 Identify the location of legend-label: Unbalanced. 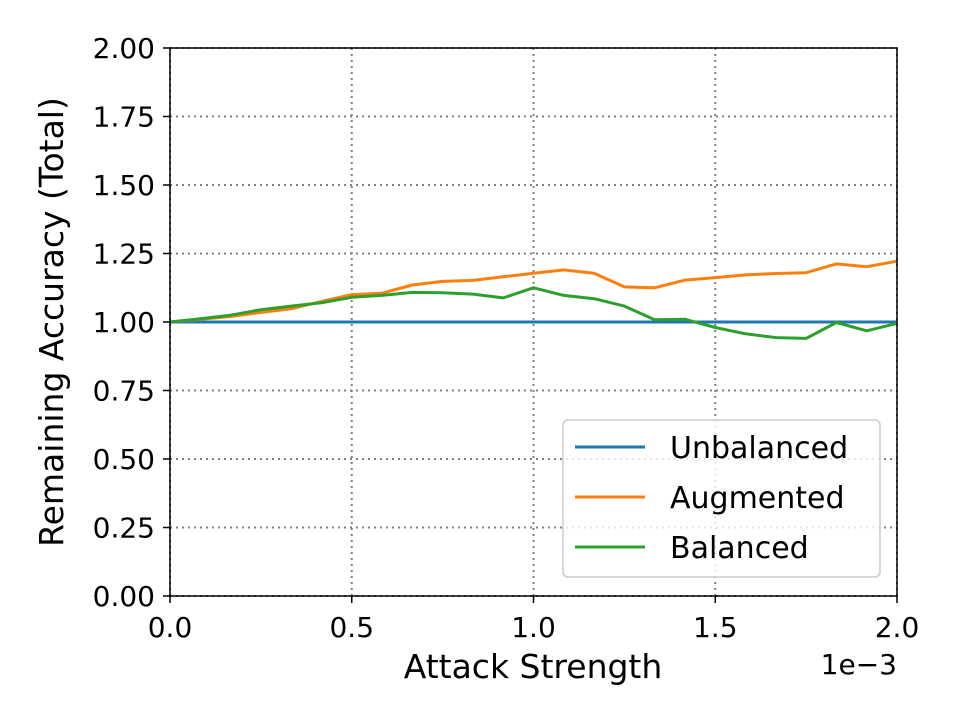
(759, 448).